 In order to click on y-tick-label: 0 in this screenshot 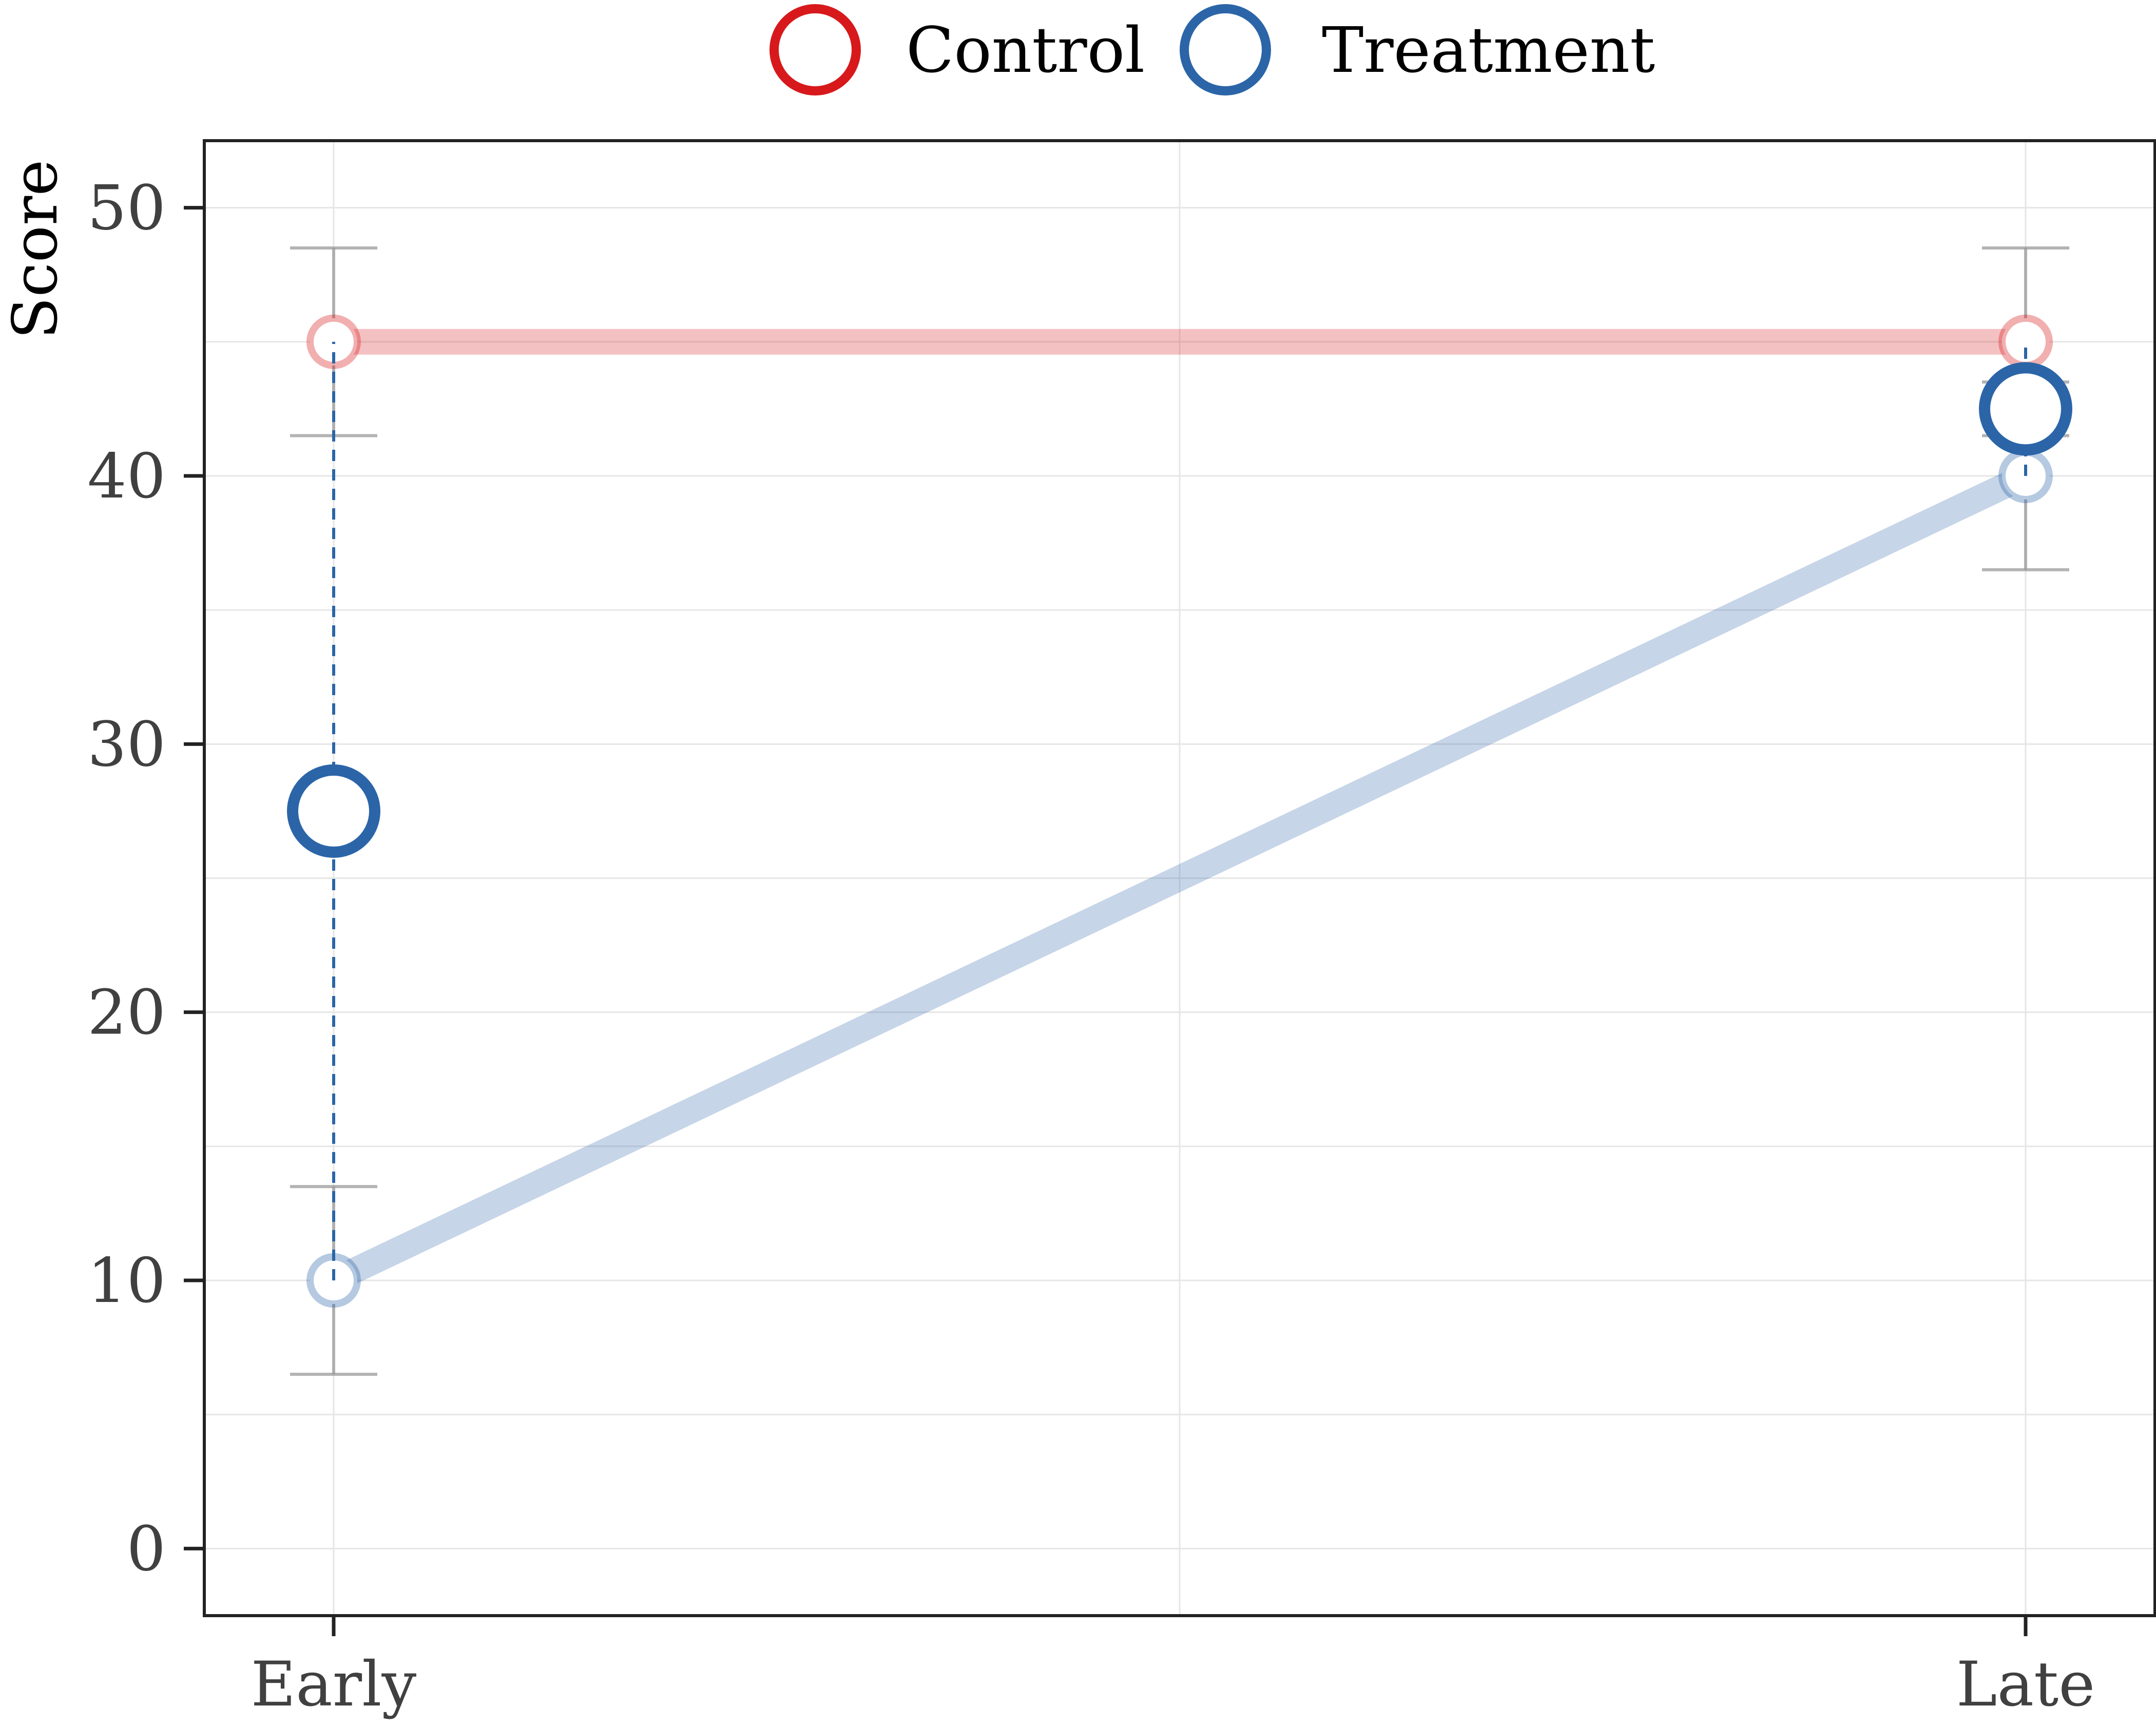, I will do `click(146, 1549)`.